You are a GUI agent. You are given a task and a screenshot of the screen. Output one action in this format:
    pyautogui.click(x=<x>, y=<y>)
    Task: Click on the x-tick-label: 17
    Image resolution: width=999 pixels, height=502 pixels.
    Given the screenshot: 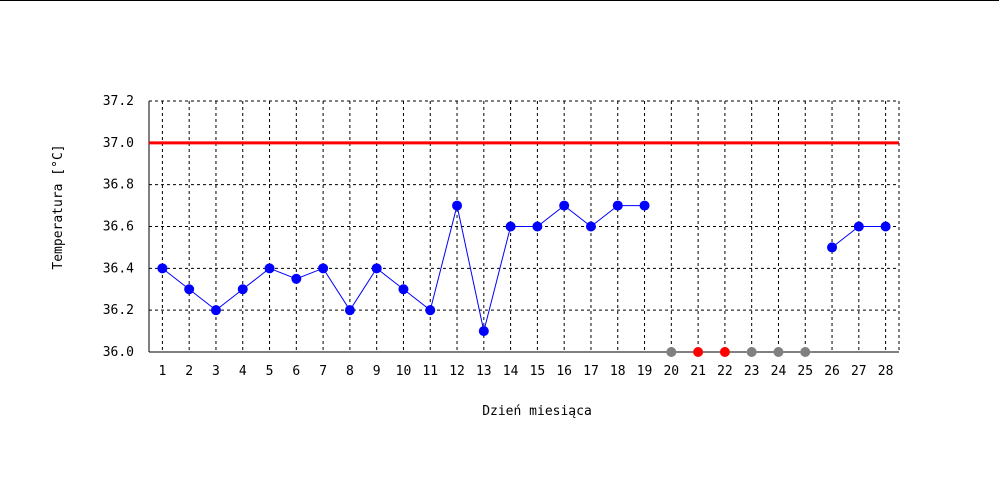 What is the action you would take?
    pyautogui.click(x=591, y=371)
    